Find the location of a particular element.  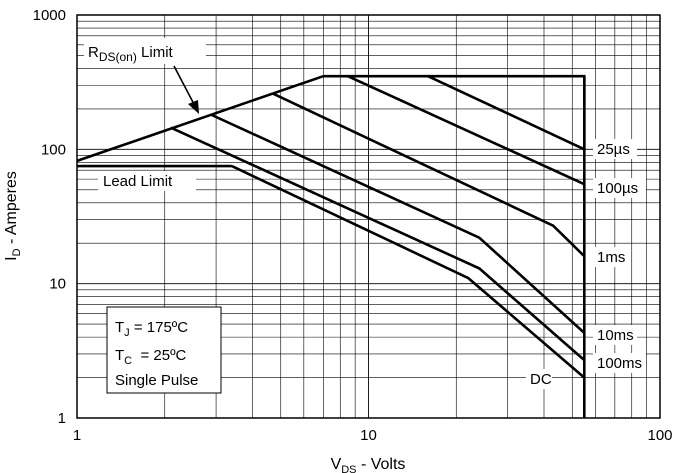

y-tick-label: 1 is located at coordinates (62, 418).